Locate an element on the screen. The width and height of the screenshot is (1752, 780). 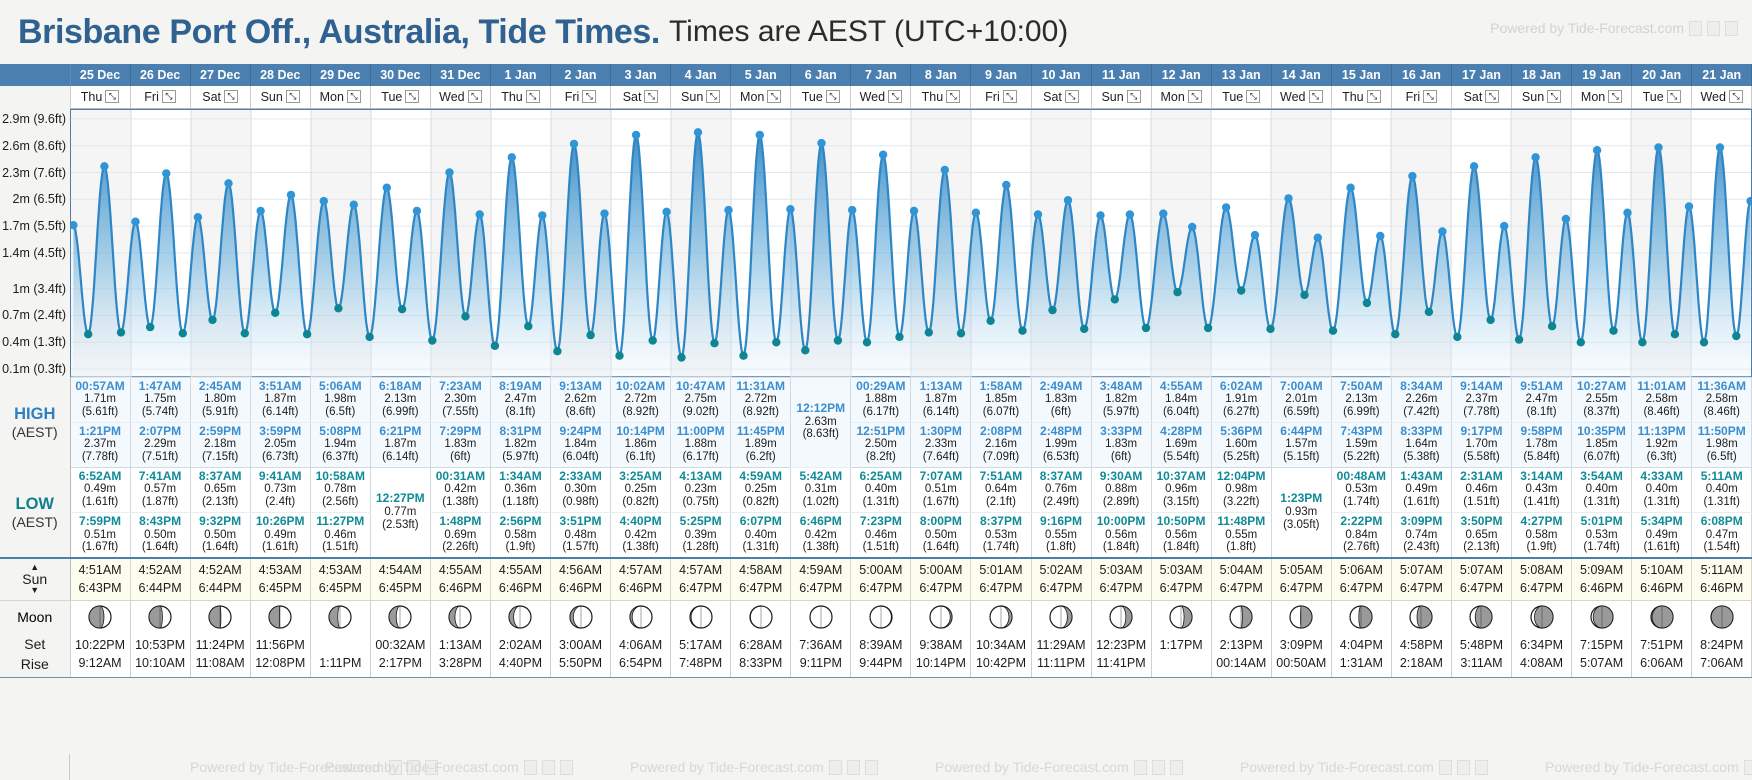
low-time-4-1: 11:27PM is located at coordinates (340, 521).